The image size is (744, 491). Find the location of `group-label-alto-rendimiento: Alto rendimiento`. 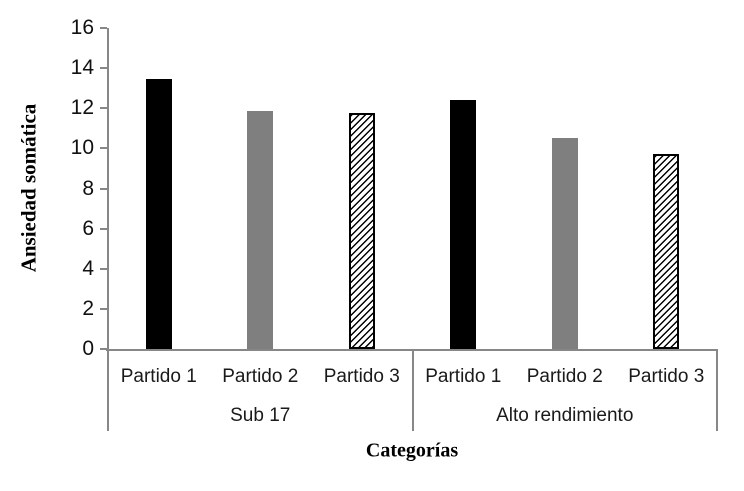

group-label-alto-rendimiento: Alto rendimiento is located at coordinates (565, 415).